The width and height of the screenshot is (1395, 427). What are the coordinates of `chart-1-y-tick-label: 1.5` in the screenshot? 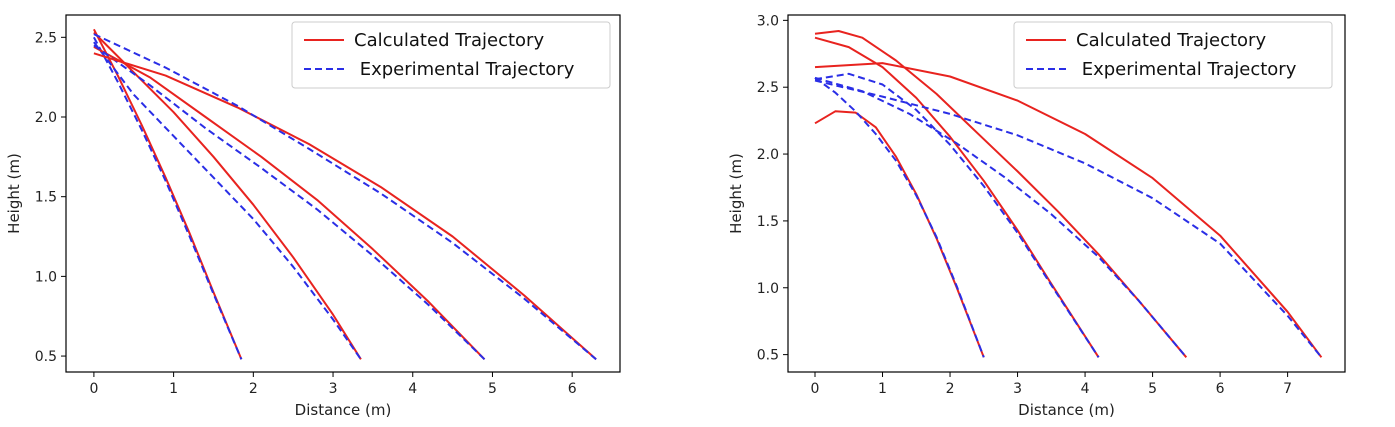 It's located at (46, 198).